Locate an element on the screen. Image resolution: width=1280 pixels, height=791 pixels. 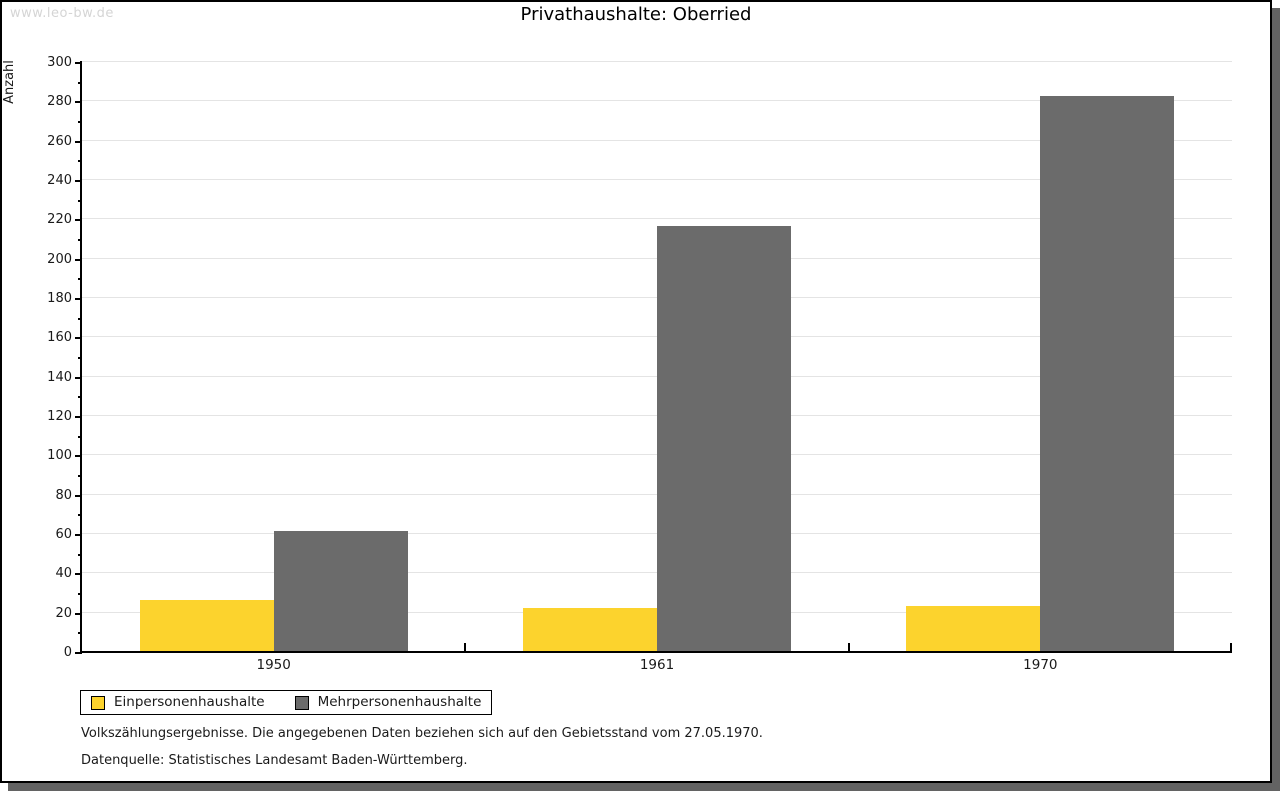
legend-label-einpersonenhaushalte: Einpersonenhaushalte is located at coordinates (189, 702).